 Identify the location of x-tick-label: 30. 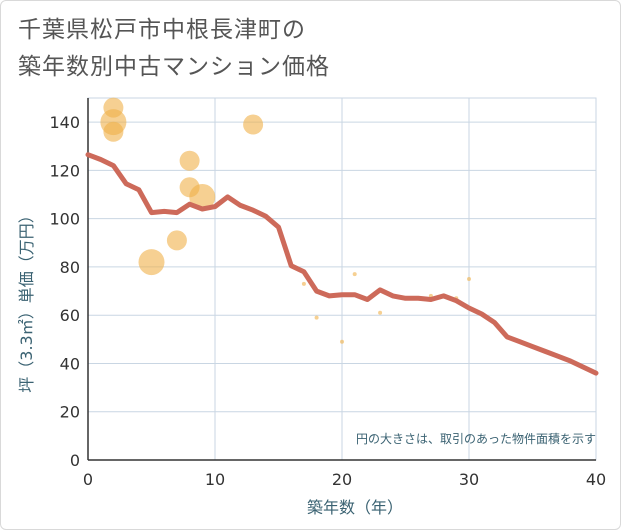
(469, 479).